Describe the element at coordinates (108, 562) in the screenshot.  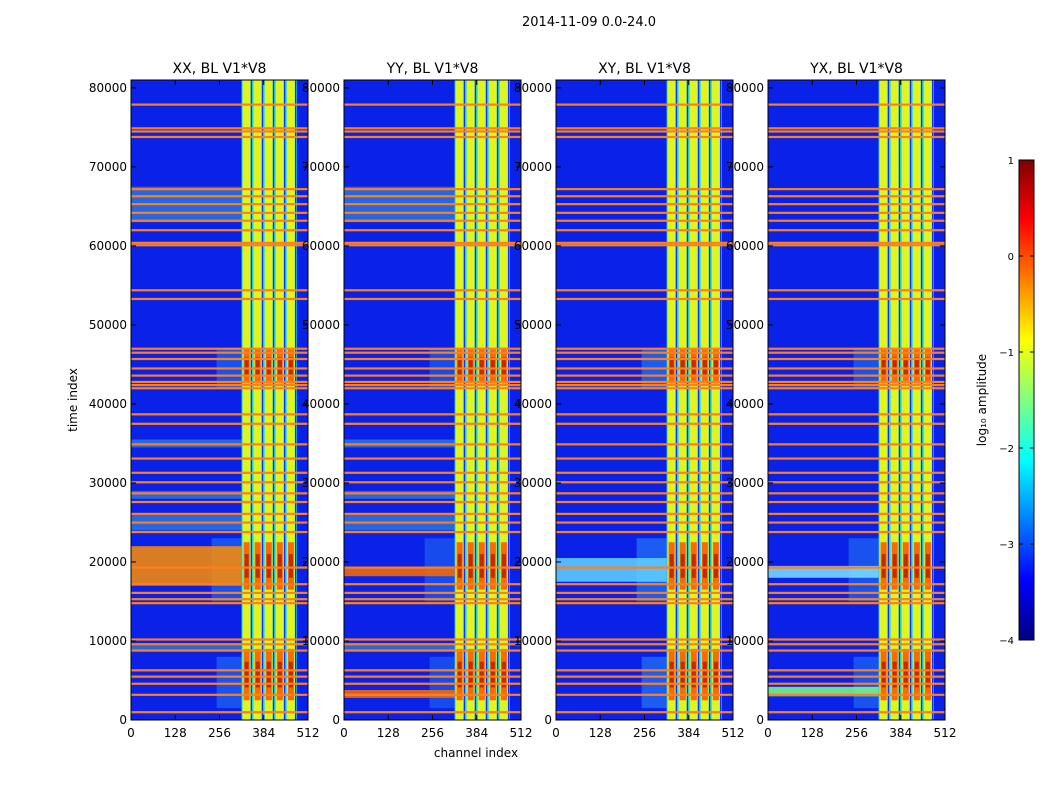
I see `y-tick-label: 20000` at that location.